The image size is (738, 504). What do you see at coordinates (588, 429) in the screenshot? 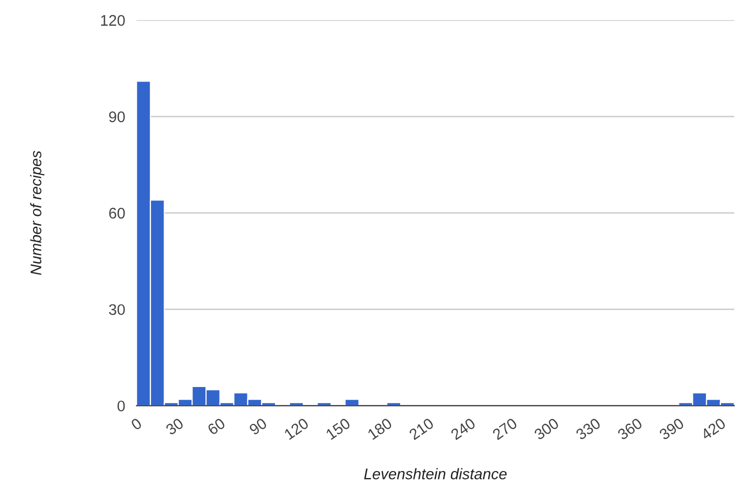
I see `x-tick-label: 330` at bounding box center [588, 429].